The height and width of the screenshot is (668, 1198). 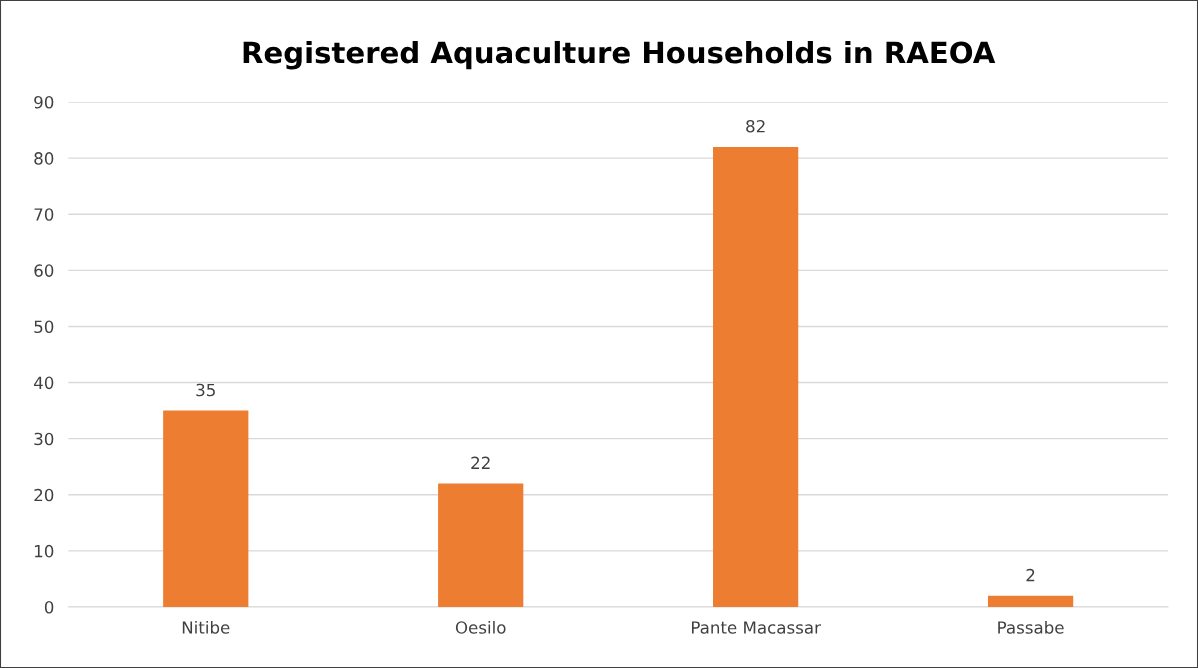 What do you see at coordinates (619, 55) in the screenshot?
I see `chart-title: Registered Aquaculture Households in RAEOA` at bounding box center [619, 55].